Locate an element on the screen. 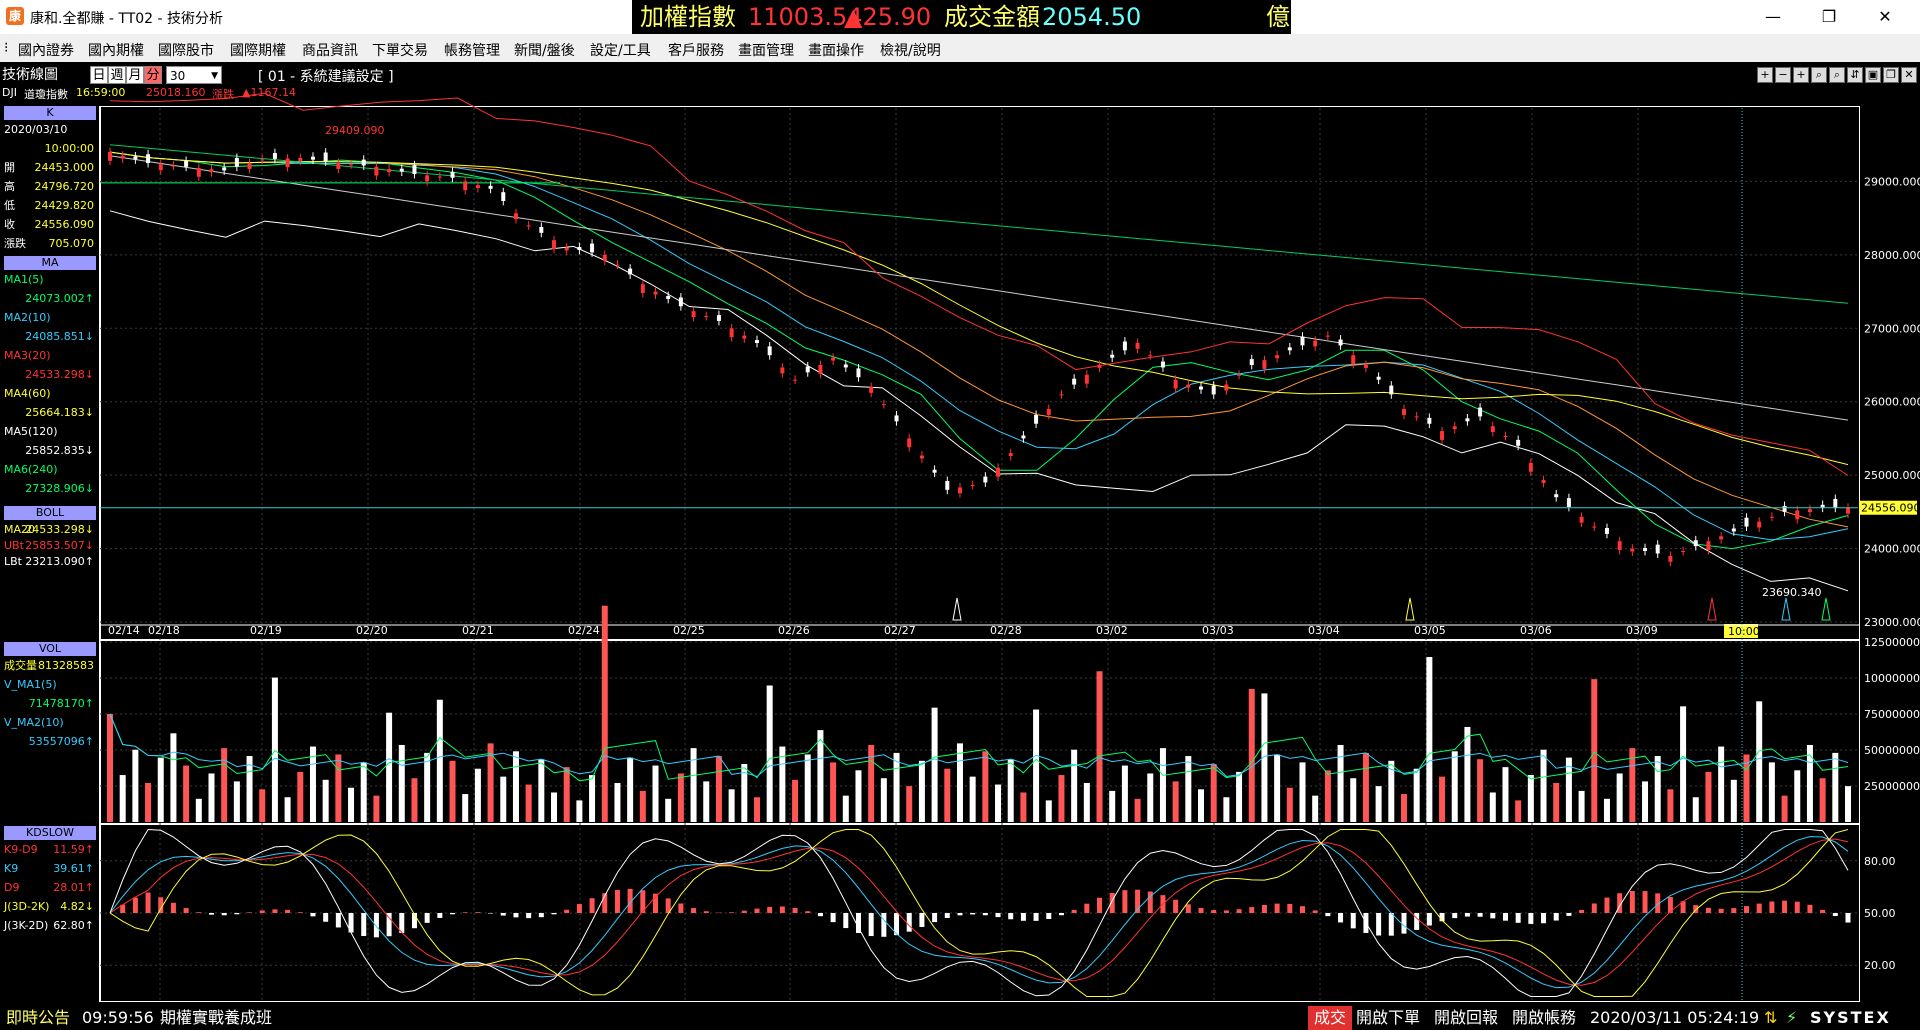  maximize-button: ❐ is located at coordinates (1829, 16).